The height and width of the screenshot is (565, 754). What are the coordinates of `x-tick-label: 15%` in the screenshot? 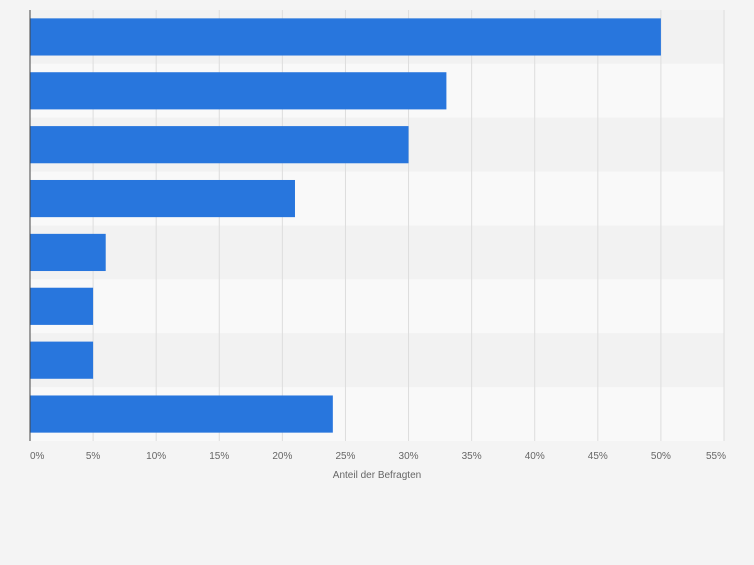 It's located at (219, 456).